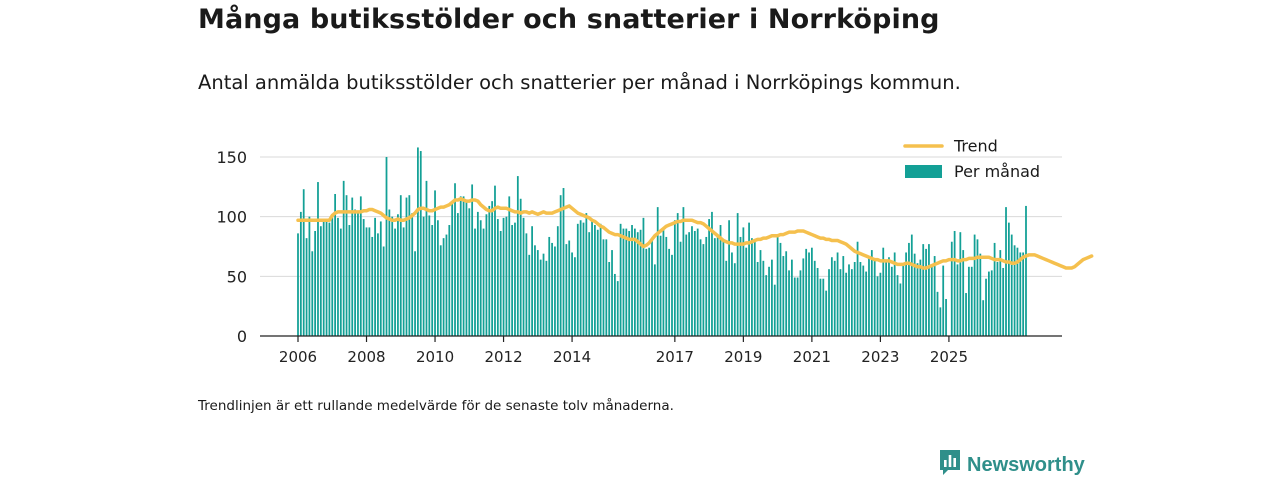 This screenshot has width=1280, height=481. What do you see at coordinates (812, 357) in the screenshot?
I see `x-tick-label: 2021` at bounding box center [812, 357].